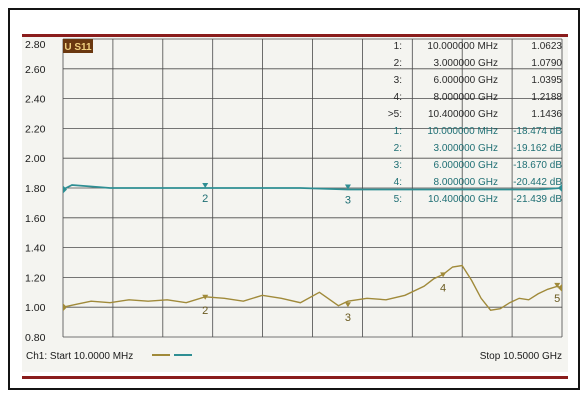  Describe the element at coordinates (546, 63) in the screenshot. I see `marker-table-value: 1.0790` at that location.